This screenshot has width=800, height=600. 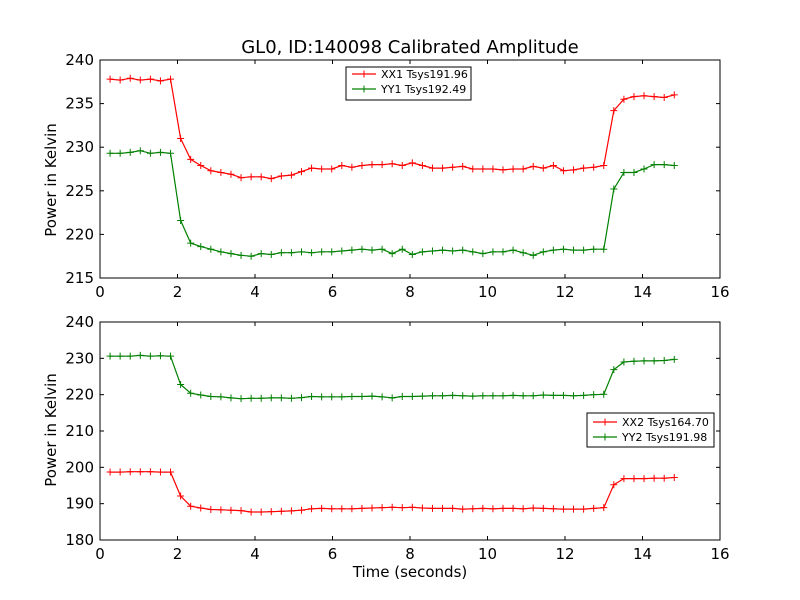 What do you see at coordinates (410, 292) in the screenshot?
I see `top-x-tick-label: 8` at bounding box center [410, 292].